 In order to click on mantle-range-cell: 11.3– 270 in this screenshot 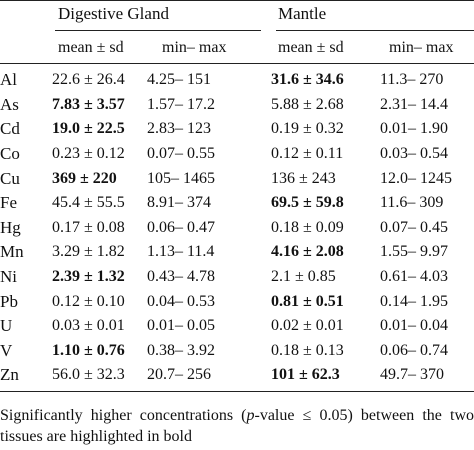, I will do `click(412, 80)`.